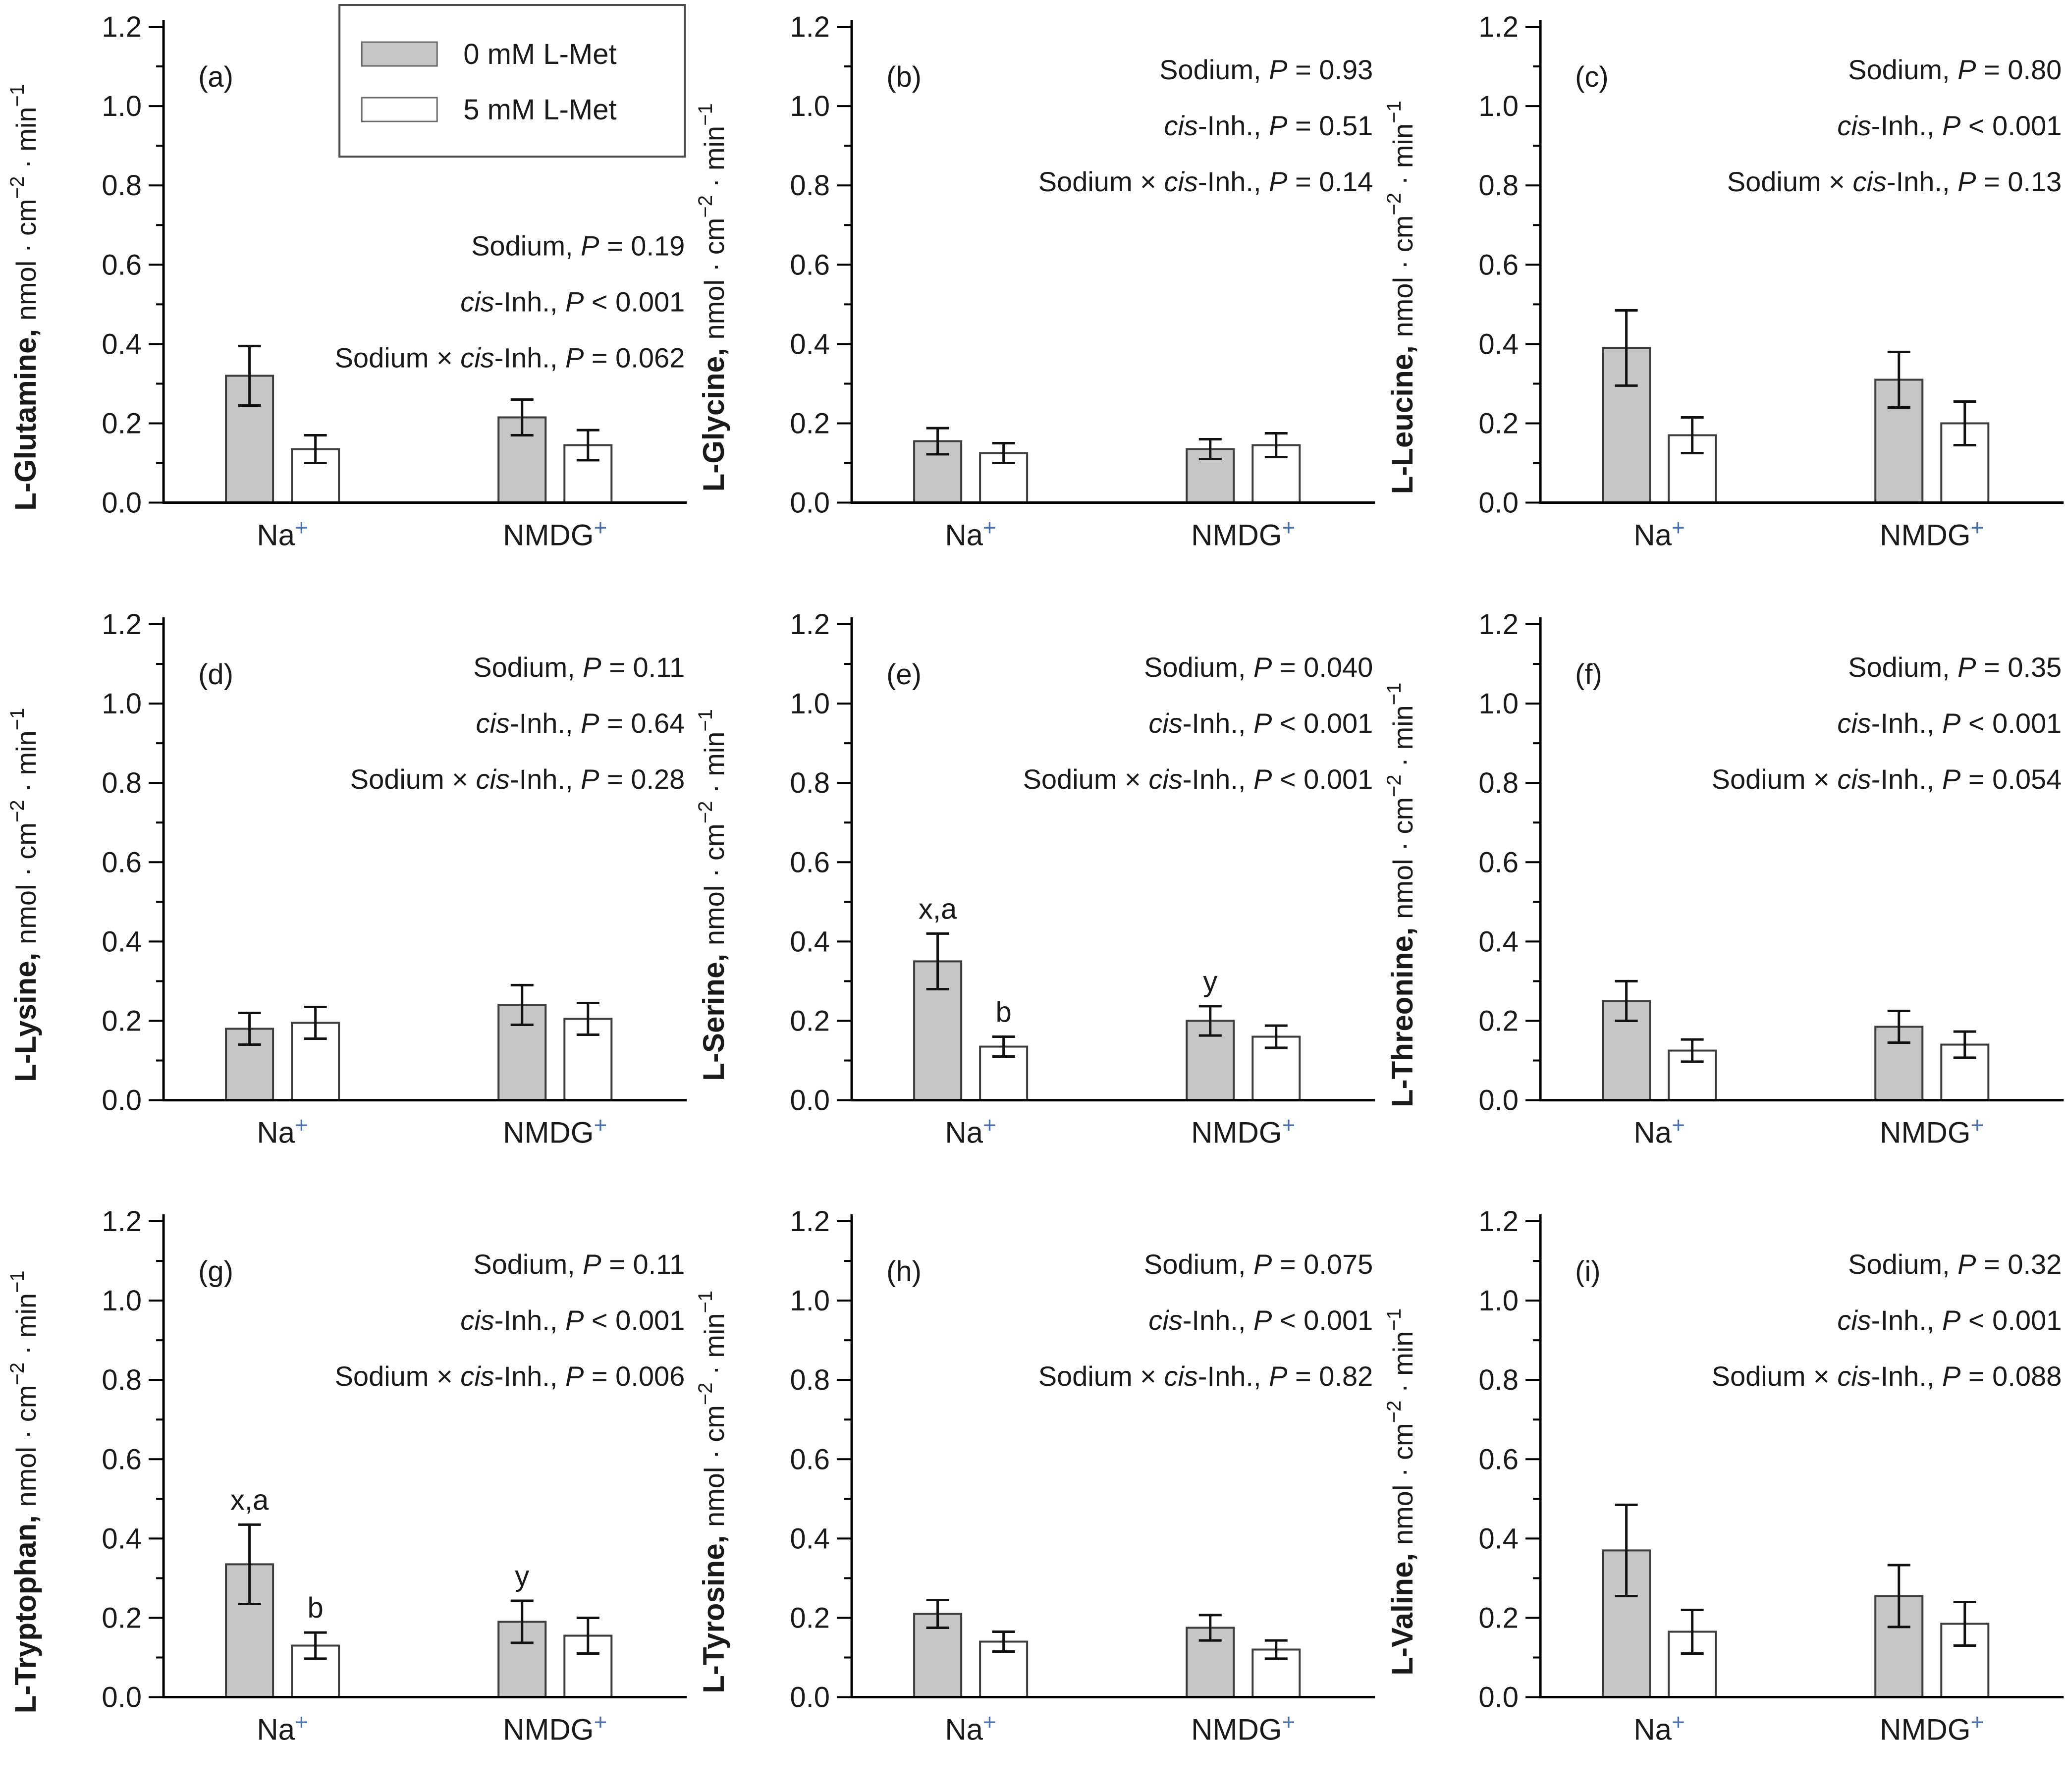 The height and width of the screenshot is (1792, 2065). I want to click on panel-letter: (i), so click(1588, 1271).